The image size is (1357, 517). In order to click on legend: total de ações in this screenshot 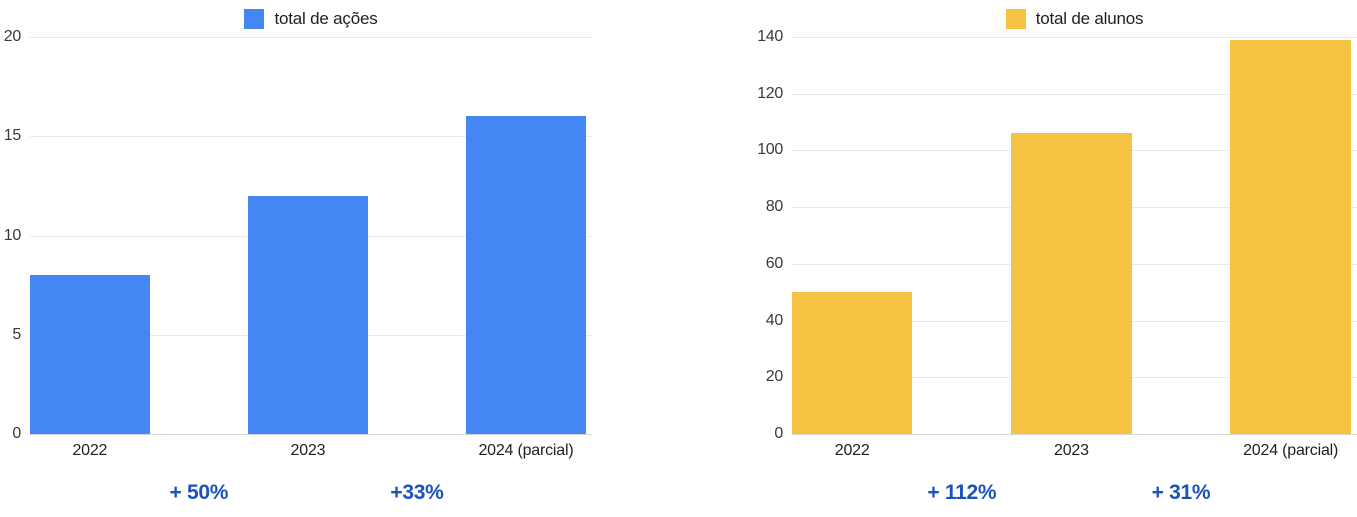, I will do `click(311, 18)`.